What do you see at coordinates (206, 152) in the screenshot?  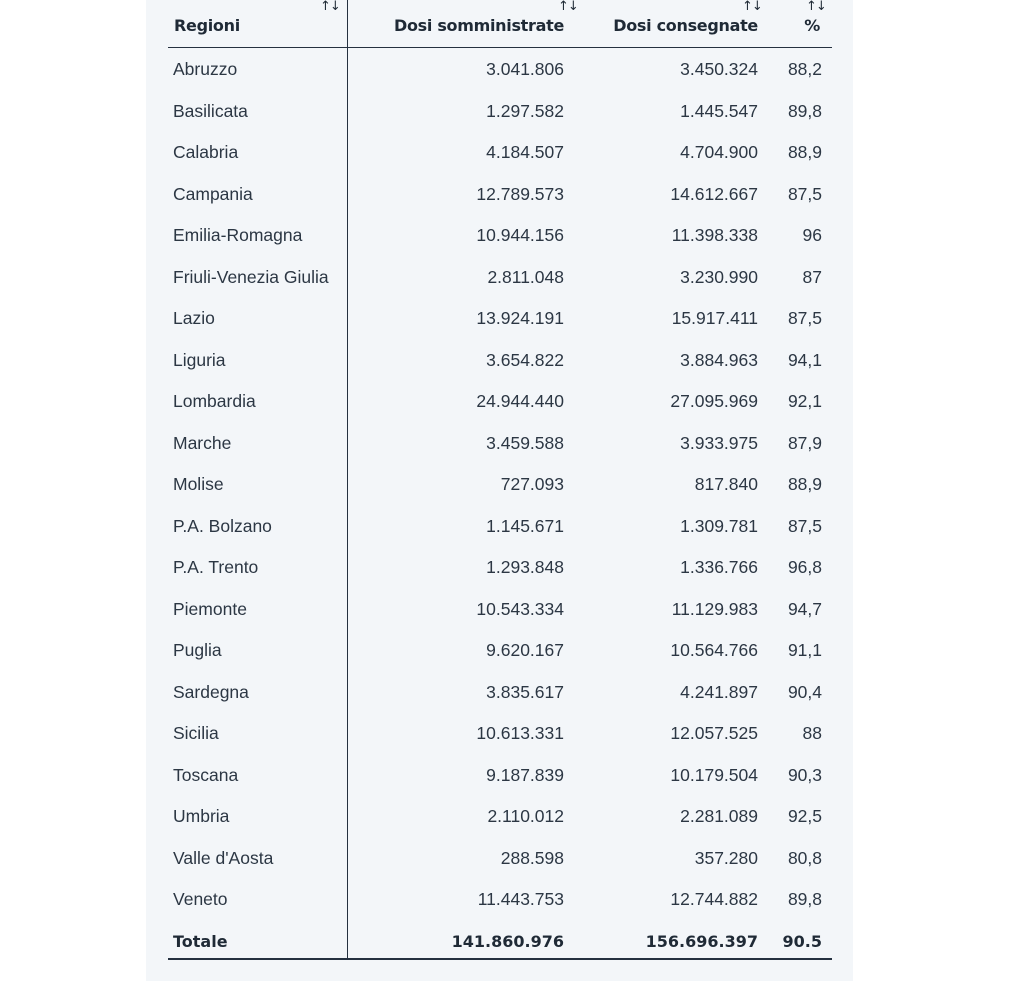 I see `cell-region: Calabria` at bounding box center [206, 152].